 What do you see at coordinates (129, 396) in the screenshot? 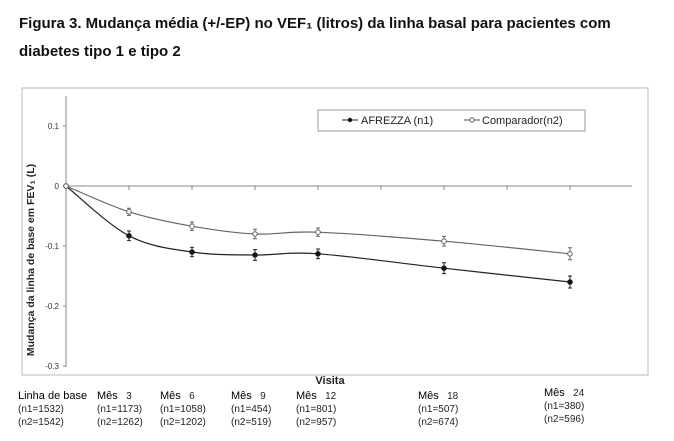
I see `category-month: 3` at bounding box center [129, 396].